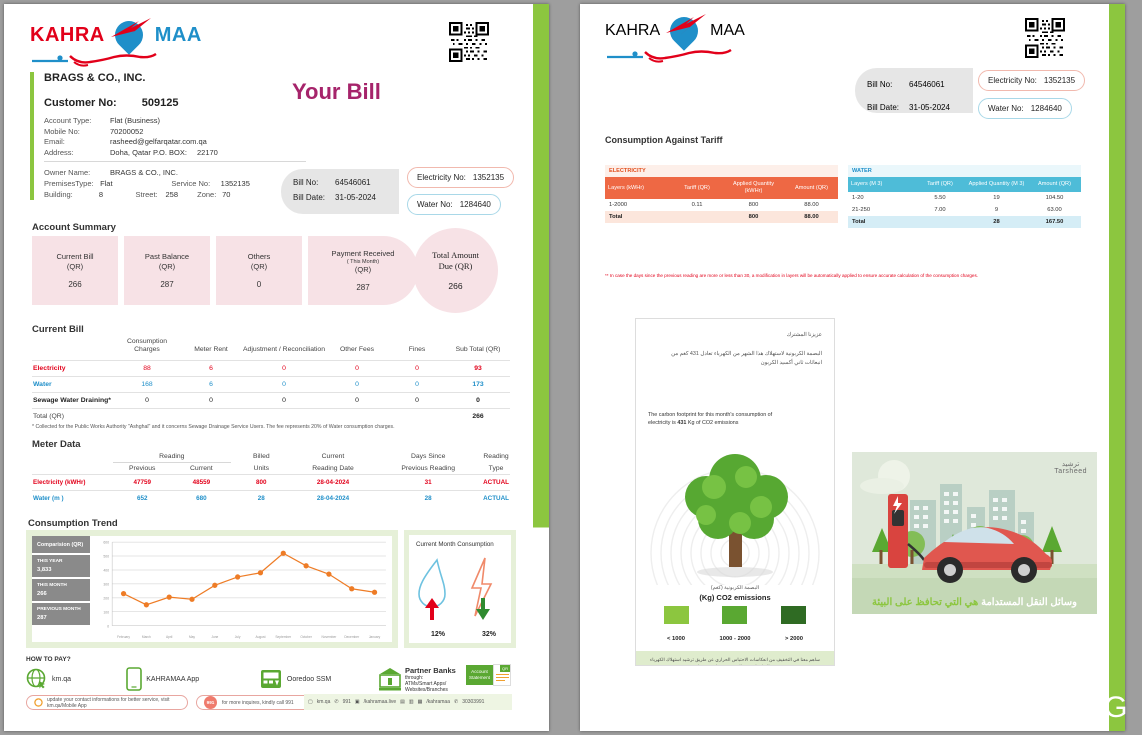 This screenshot has height=735, width=1142. What do you see at coordinates (146, 637) in the screenshot?
I see `svg-text: March` at bounding box center [146, 637].